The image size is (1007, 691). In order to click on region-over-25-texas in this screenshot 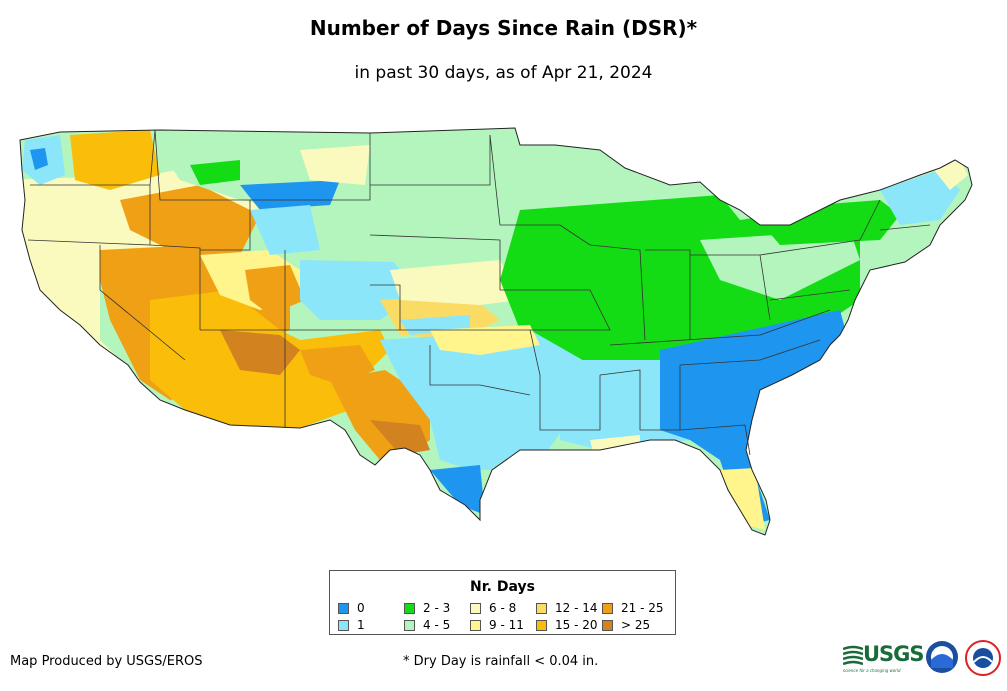, I will do `click(400, 437)`.